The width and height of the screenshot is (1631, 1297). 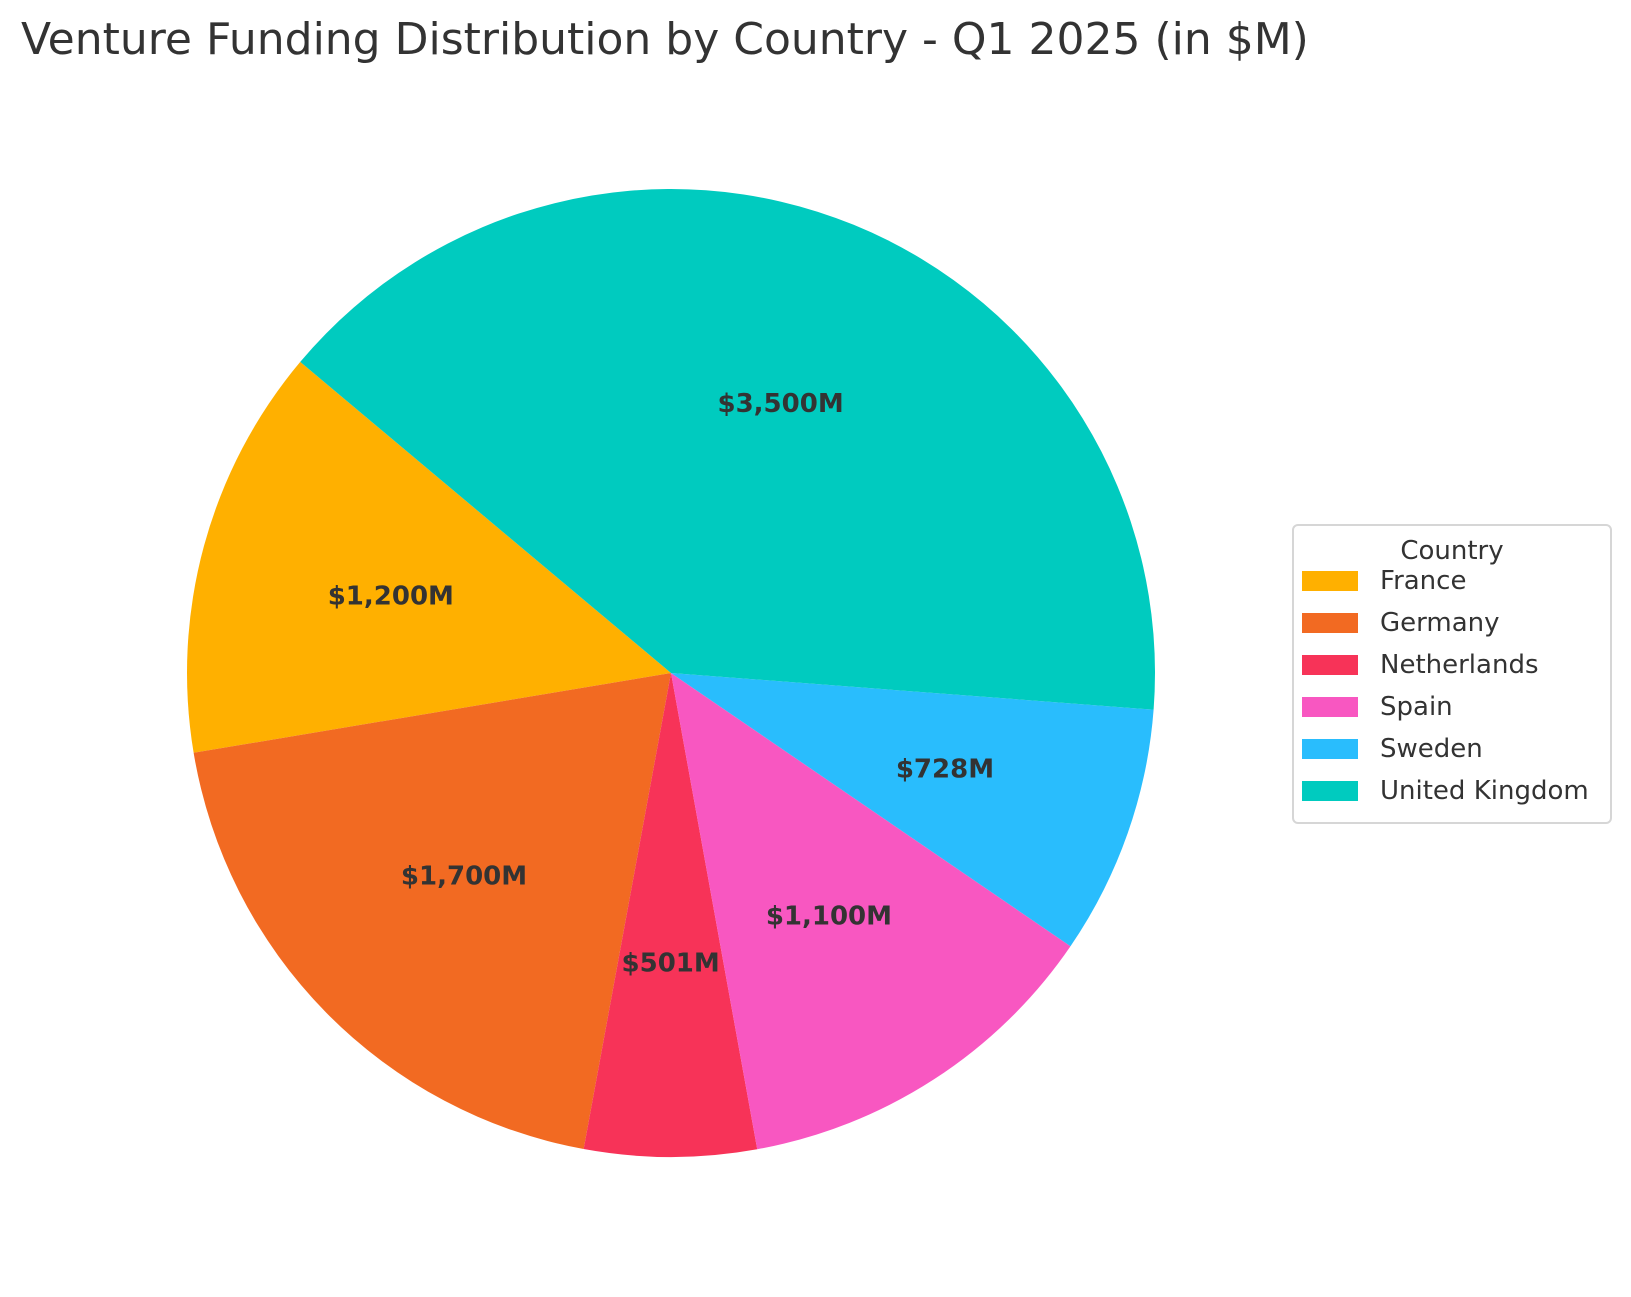 I want to click on legend-item-germany: Germany, so click(x=1401, y=623).